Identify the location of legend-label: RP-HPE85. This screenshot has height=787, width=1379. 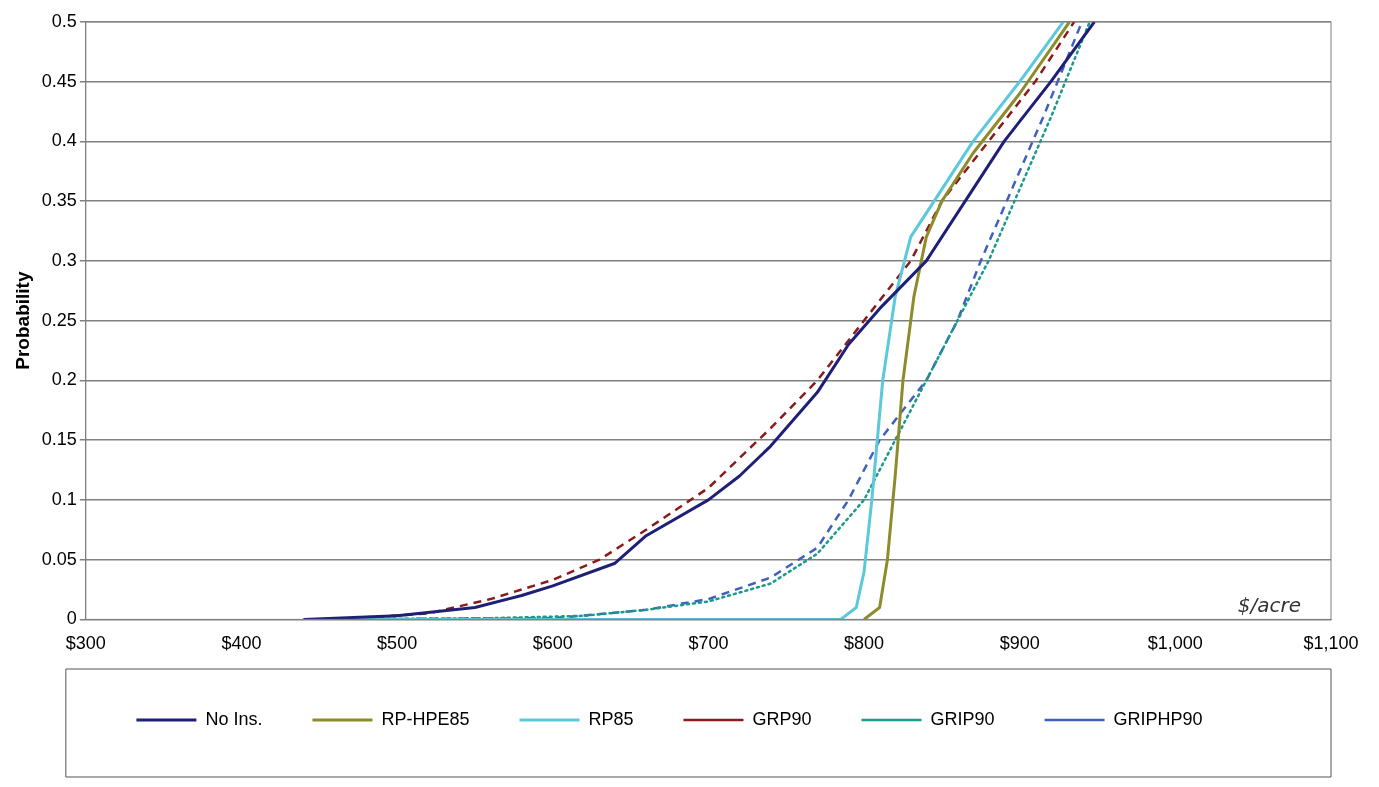
(425, 718).